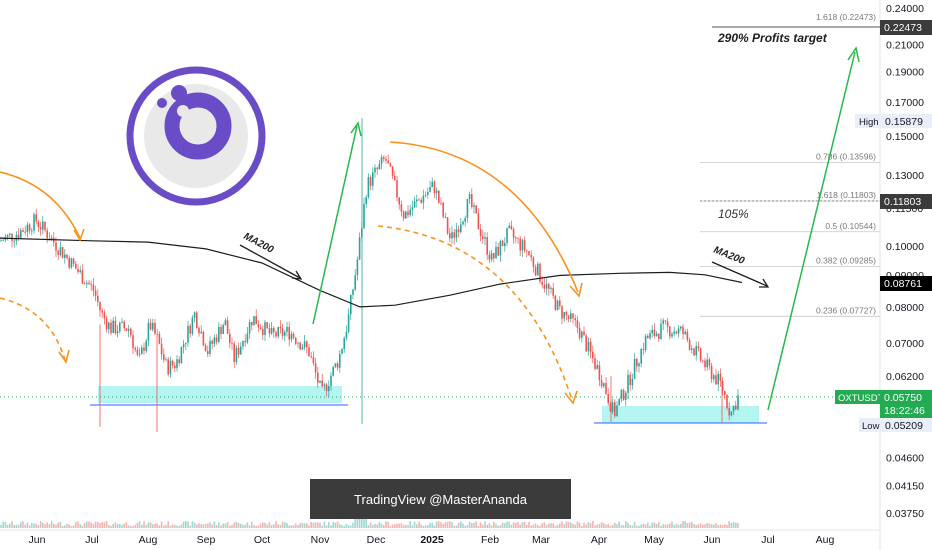 The image size is (932, 550). What do you see at coordinates (767, 540) in the screenshot?
I see `x-tick-label: Jul` at bounding box center [767, 540].